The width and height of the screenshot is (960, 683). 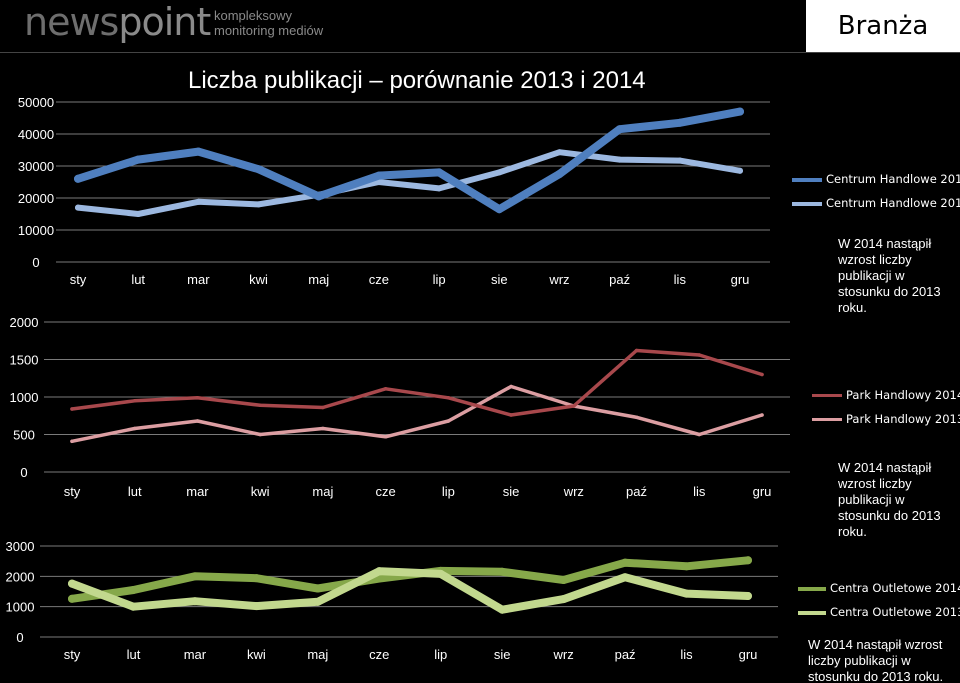 What do you see at coordinates (886, 419) in the screenshot?
I see `legend-item-park-2013: Park Handlowy 2013` at bounding box center [886, 419].